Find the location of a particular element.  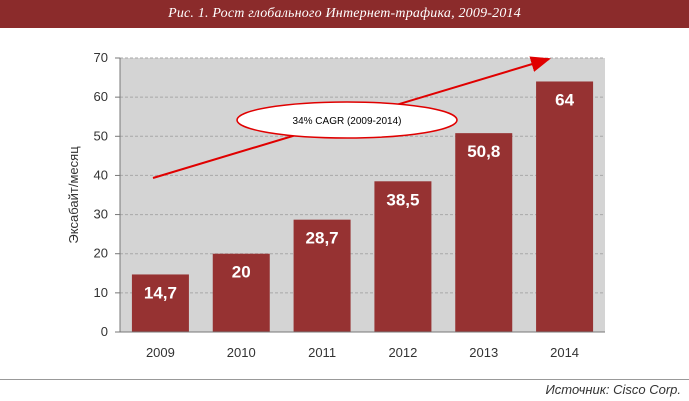

cagr-annotation: 34% CAGR (2009-2014) is located at coordinates (347, 121).